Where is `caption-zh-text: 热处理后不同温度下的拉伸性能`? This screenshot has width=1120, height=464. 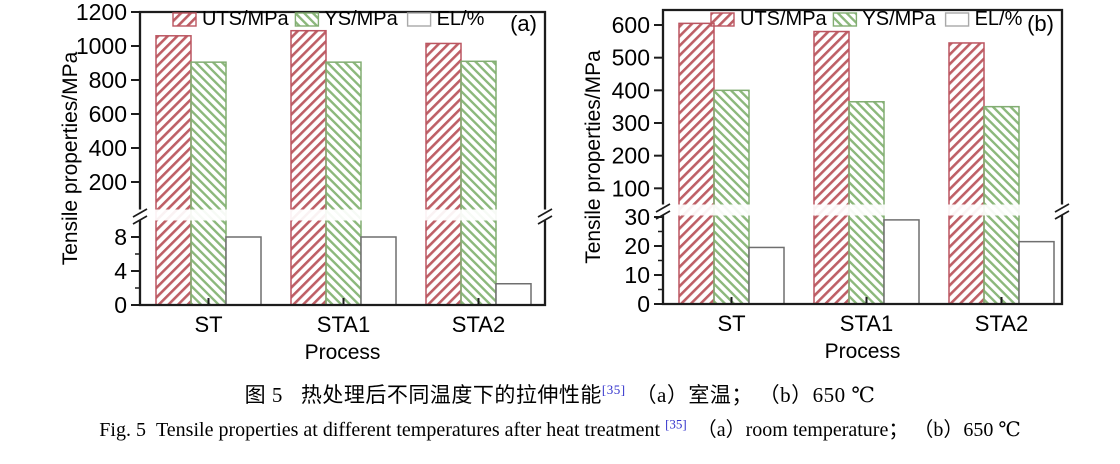 caption-zh-text: 热处理后不同温度下的拉伸性能 is located at coordinates (451, 395).